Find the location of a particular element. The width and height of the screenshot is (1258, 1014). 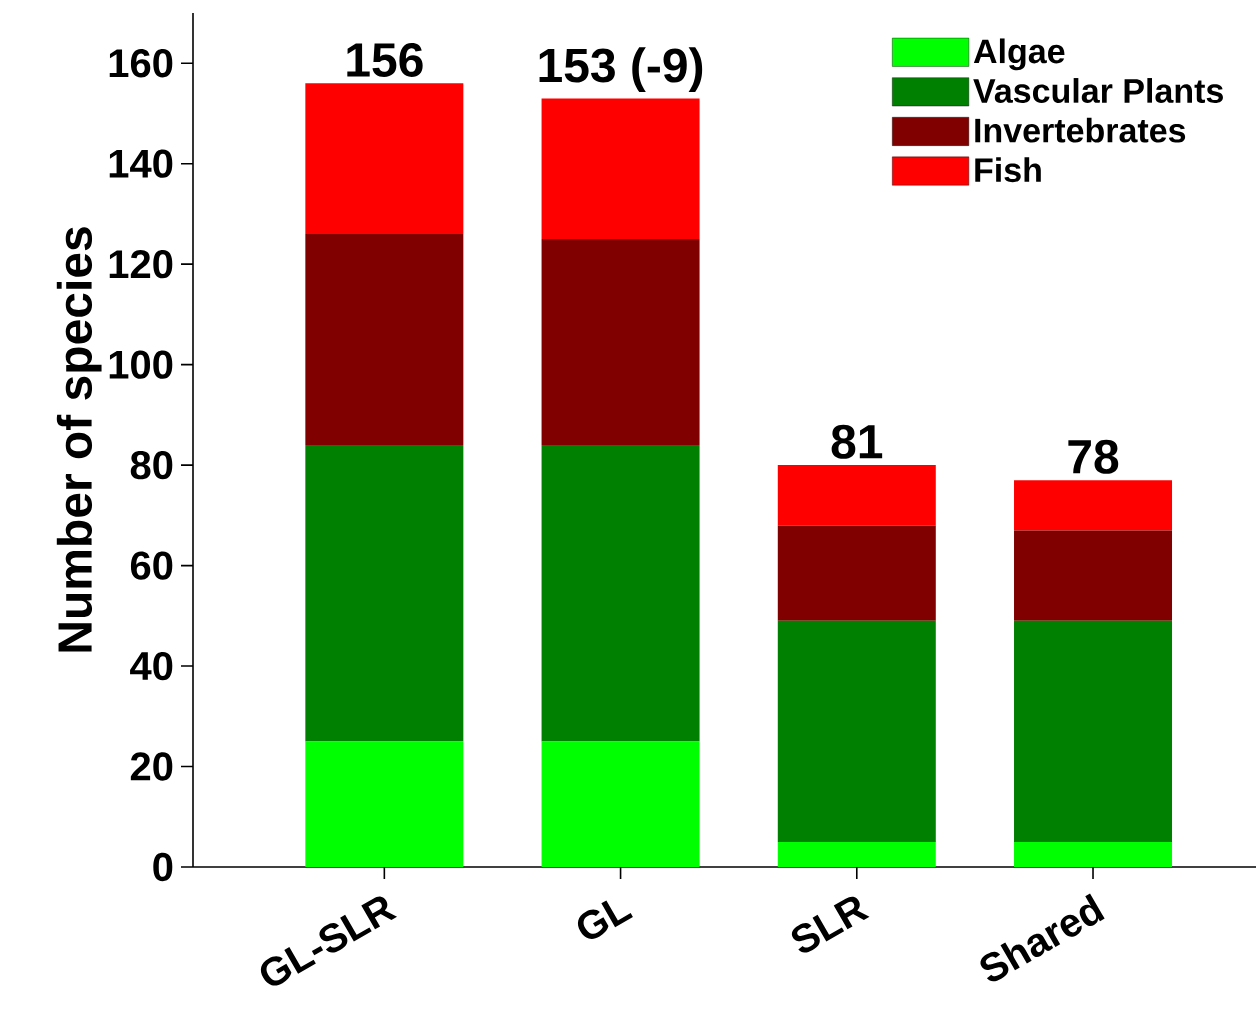

y-tick-label: 60 is located at coordinates (151, 565).